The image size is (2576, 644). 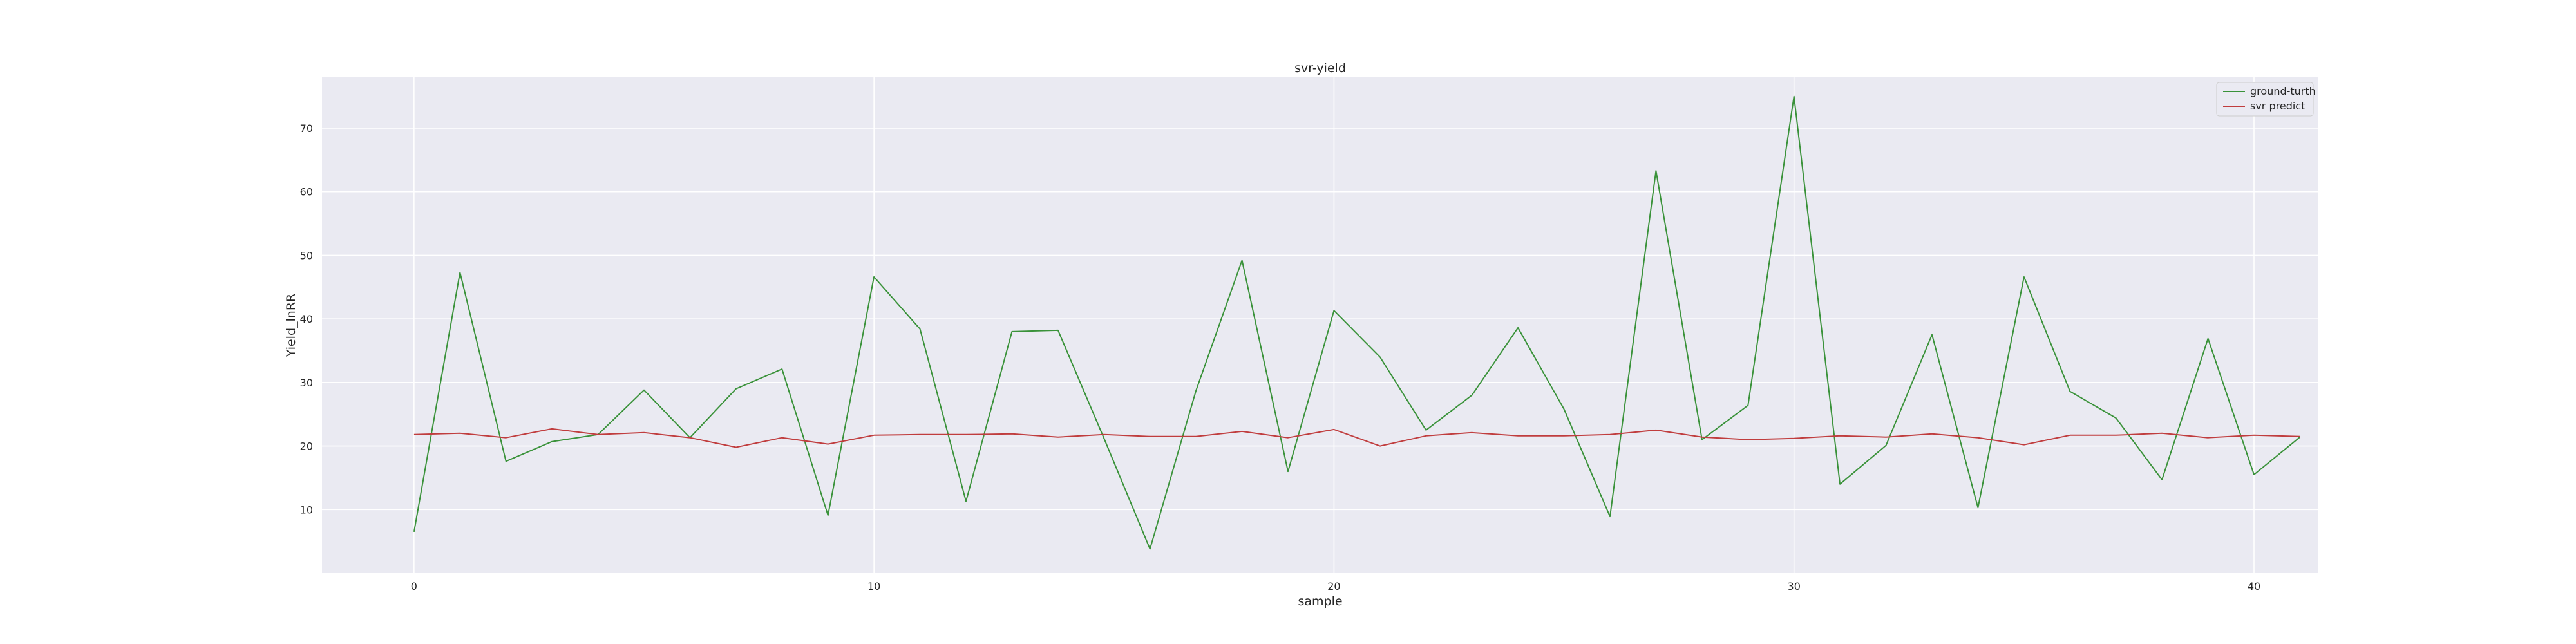 I want to click on series-line-svr-predict, so click(x=1356, y=438).